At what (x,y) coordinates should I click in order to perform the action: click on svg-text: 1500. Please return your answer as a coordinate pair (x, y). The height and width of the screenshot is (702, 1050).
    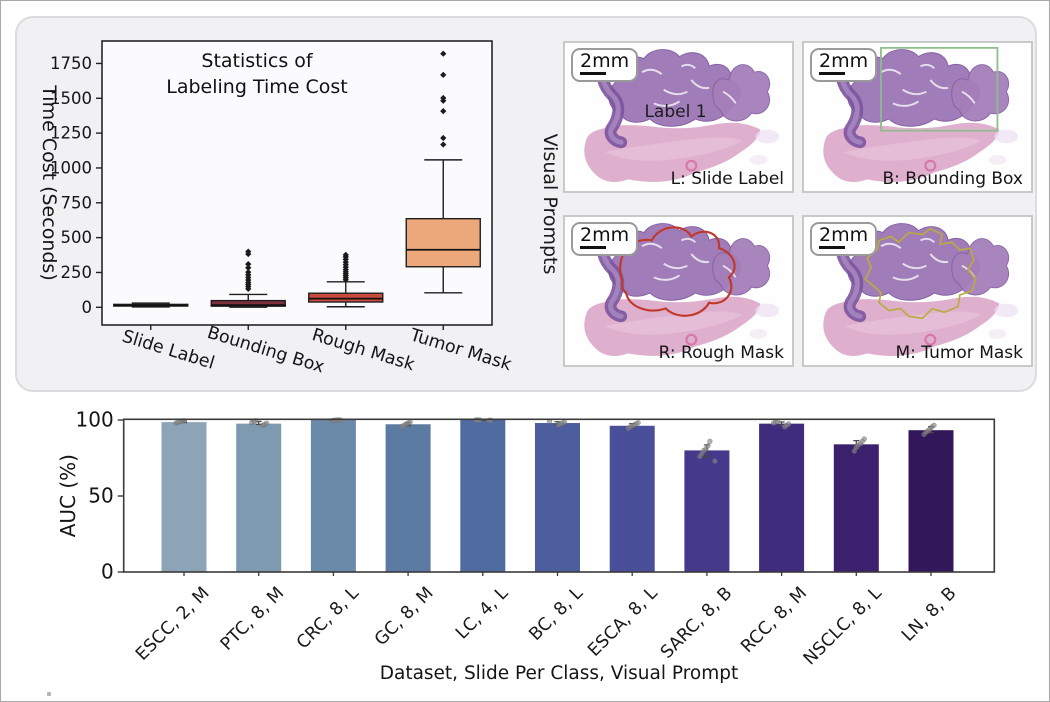
    Looking at the image, I should click on (71, 98).